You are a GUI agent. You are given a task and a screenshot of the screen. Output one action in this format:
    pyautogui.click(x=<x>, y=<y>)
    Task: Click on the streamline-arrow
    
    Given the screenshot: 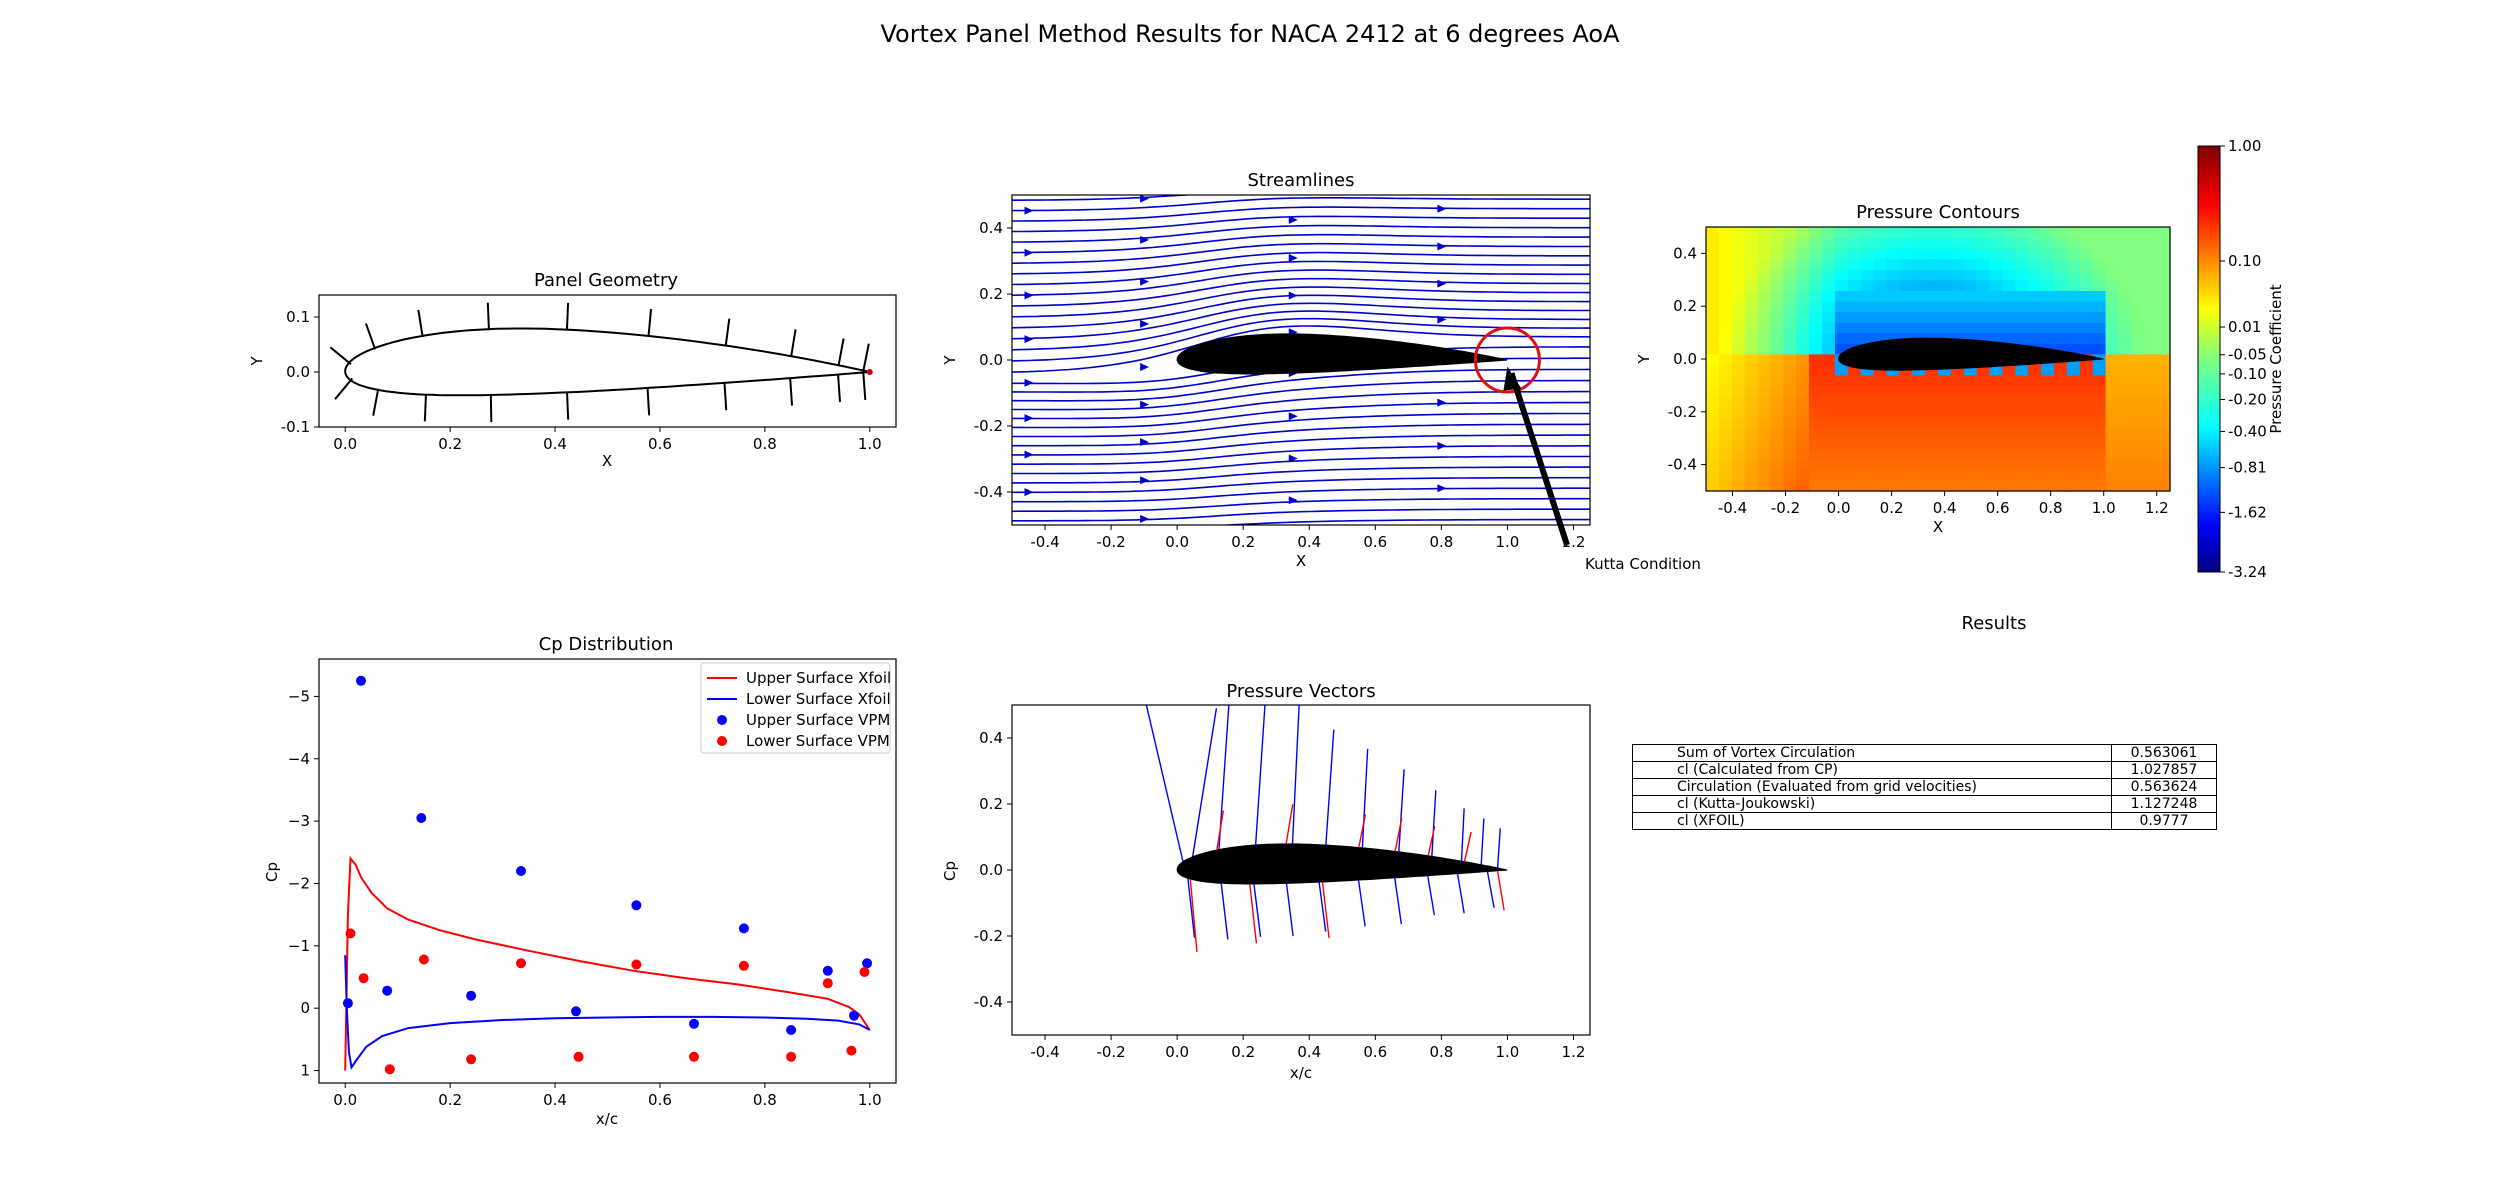 What is the action you would take?
    pyautogui.click(x=1293, y=500)
    